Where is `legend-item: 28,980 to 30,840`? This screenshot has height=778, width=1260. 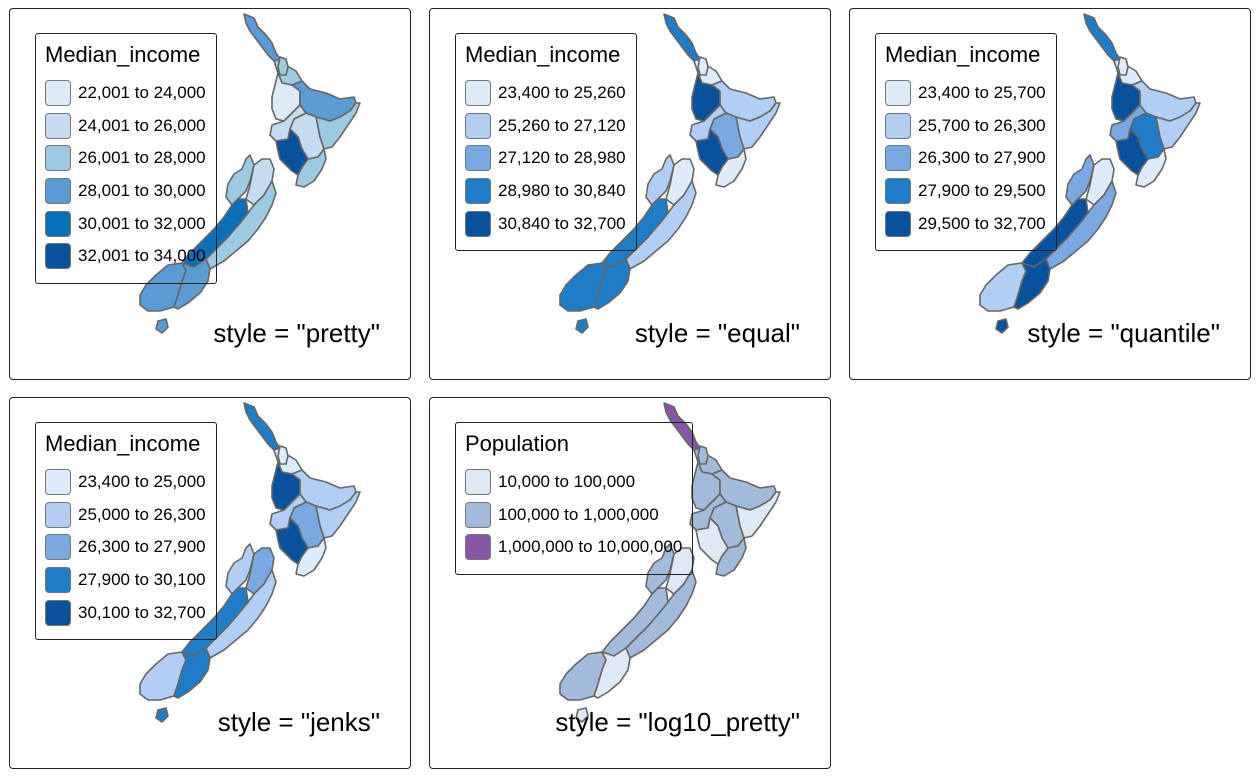
legend-item: 28,980 to 30,840 is located at coordinates (545, 191).